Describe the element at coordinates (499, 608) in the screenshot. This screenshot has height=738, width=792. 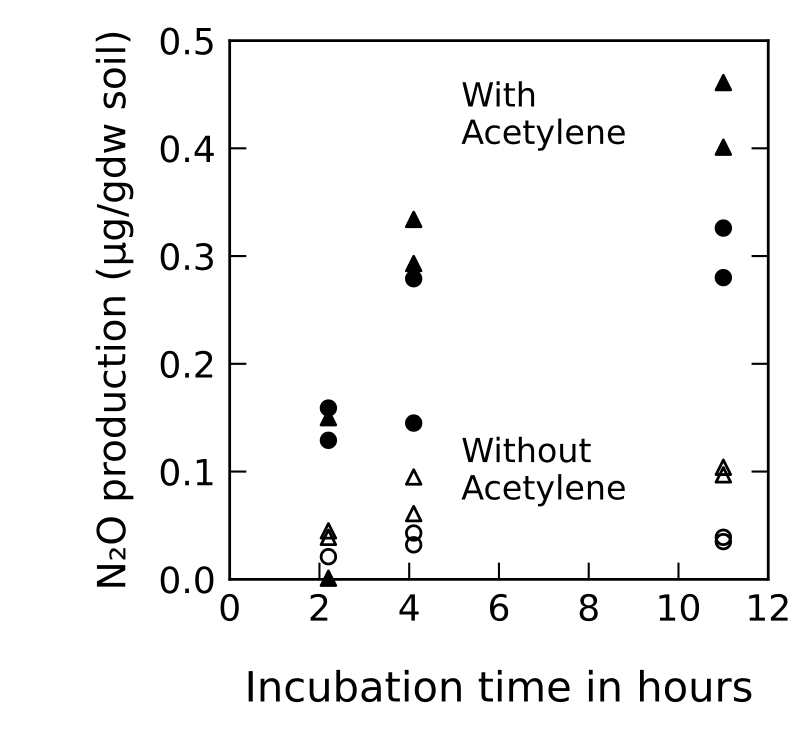
I see `x-tick-label: 6` at that location.